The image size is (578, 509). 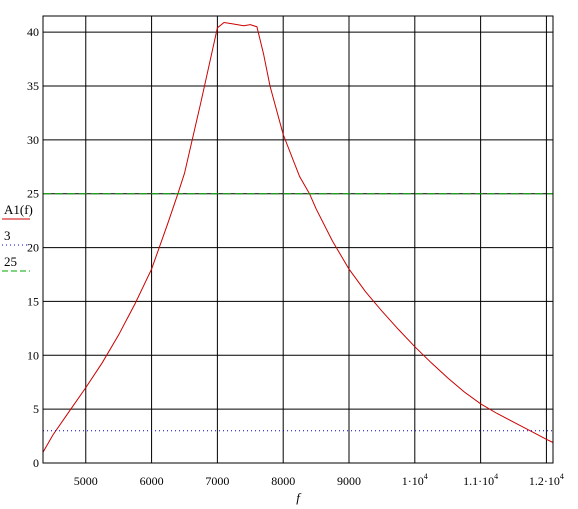 I want to click on y-tick-label: 15, so click(x=33, y=301).